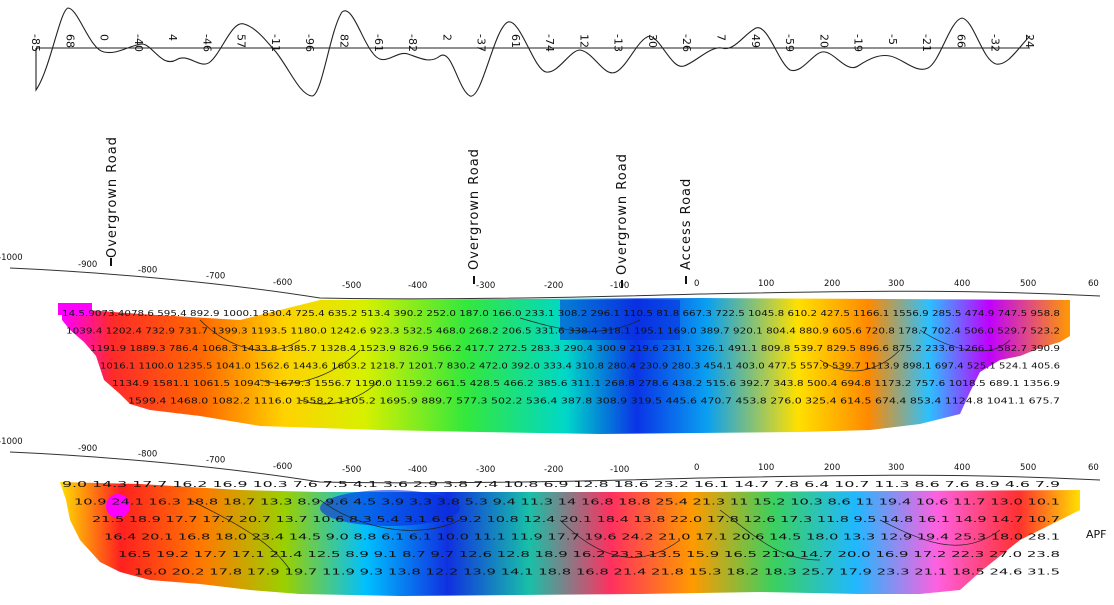 The image size is (1114, 605). I want to click on profile-value-label: 0, so click(104, 37).